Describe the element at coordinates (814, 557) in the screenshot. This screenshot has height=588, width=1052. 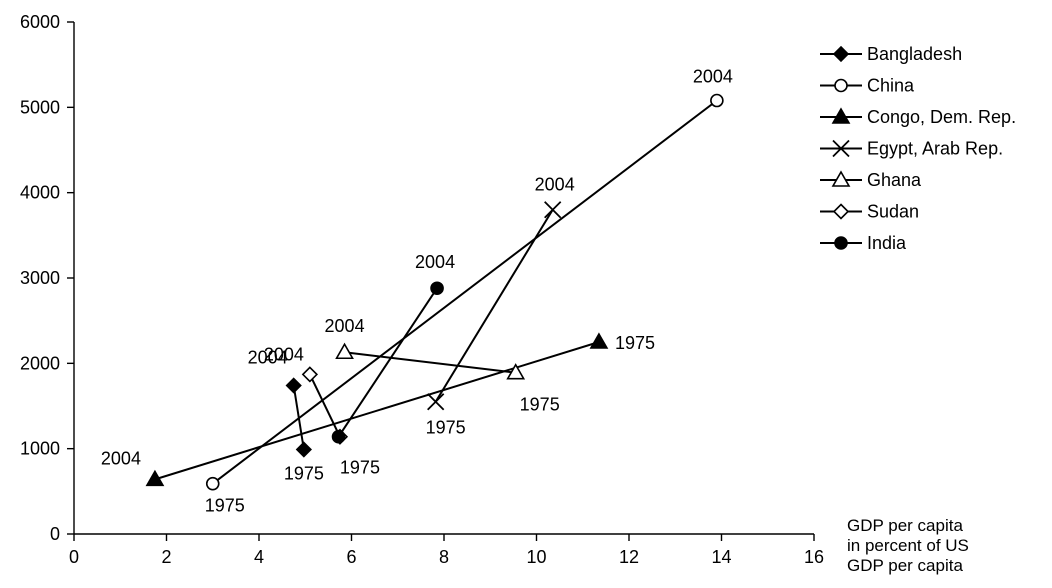
I see `x-tick-label: 16` at that location.